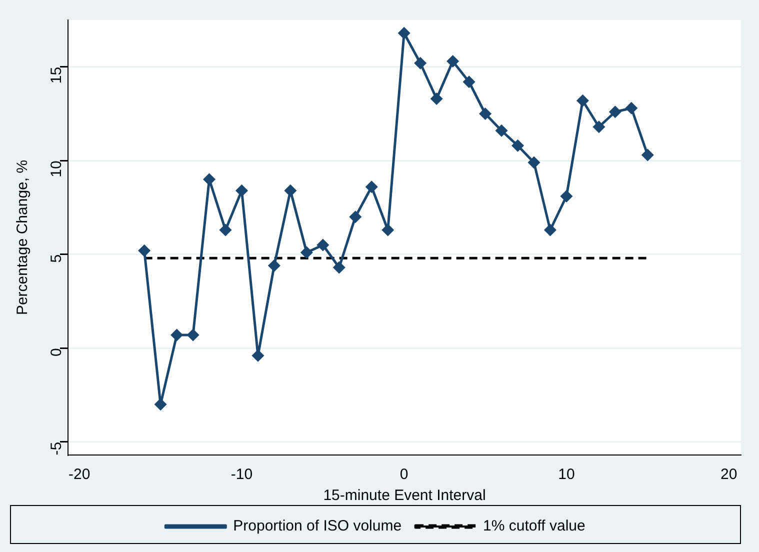 Image resolution: width=759 pixels, height=552 pixels. Describe the element at coordinates (317, 526) in the screenshot. I see `legend-label: Proportion of ISO volume` at that location.